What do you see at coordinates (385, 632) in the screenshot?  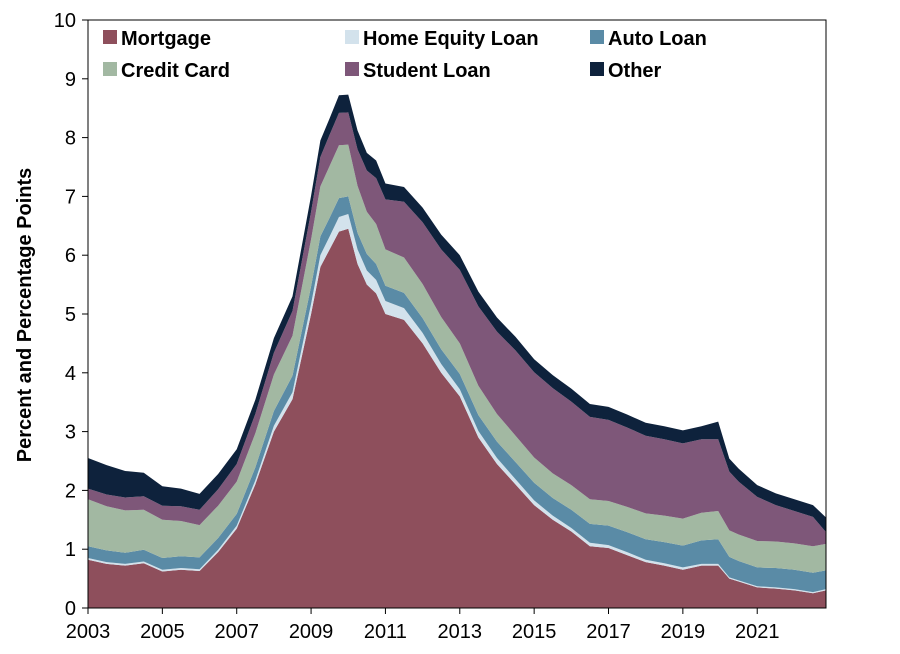 I see `x-tick-label: 2011` at bounding box center [385, 632].